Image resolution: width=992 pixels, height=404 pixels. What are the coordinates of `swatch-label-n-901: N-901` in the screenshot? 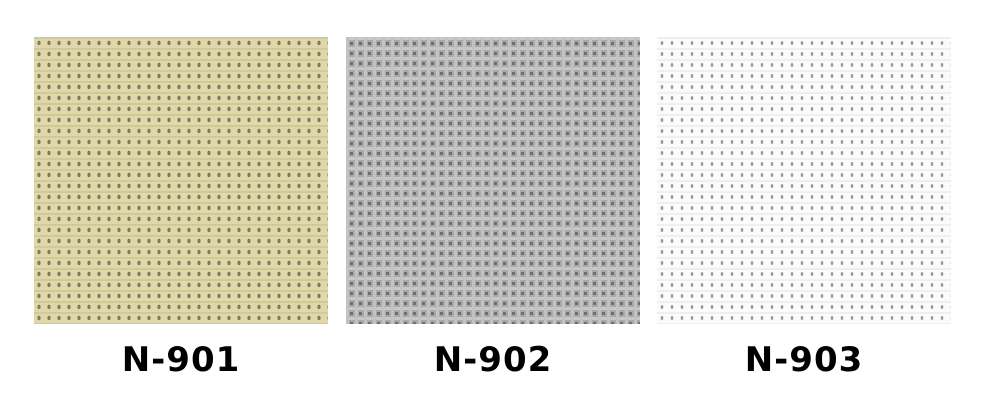 It's located at (181, 360).